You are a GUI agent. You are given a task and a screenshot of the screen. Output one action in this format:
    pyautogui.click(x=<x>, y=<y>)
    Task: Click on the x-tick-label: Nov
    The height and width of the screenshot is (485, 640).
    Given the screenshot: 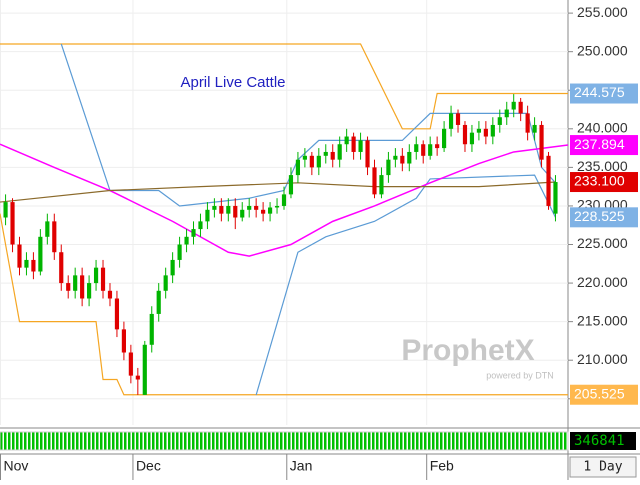 What is the action you would take?
    pyautogui.click(x=16, y=466)
    